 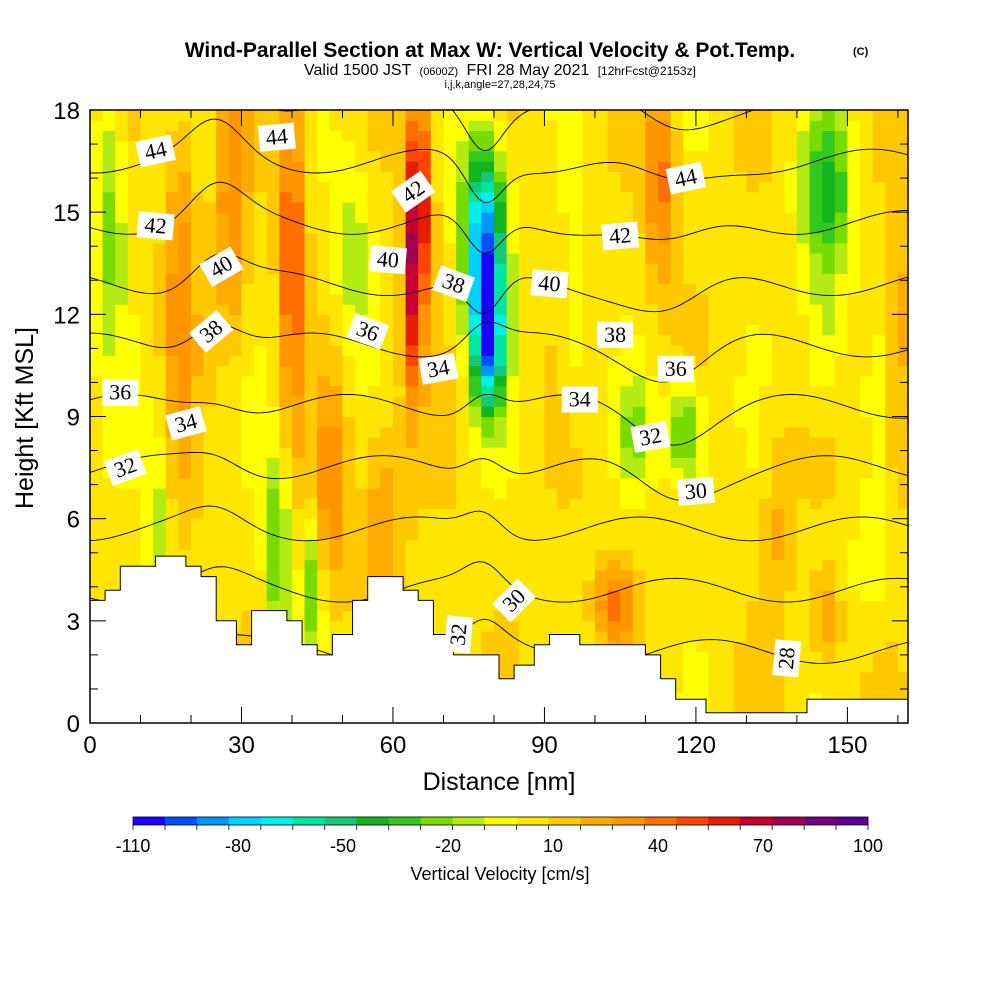 What do you see at coordinates (25, 418) in the screenshot?
I see `y-axis-label: Height [Kft MSL]` at bounding box center [25, 418].